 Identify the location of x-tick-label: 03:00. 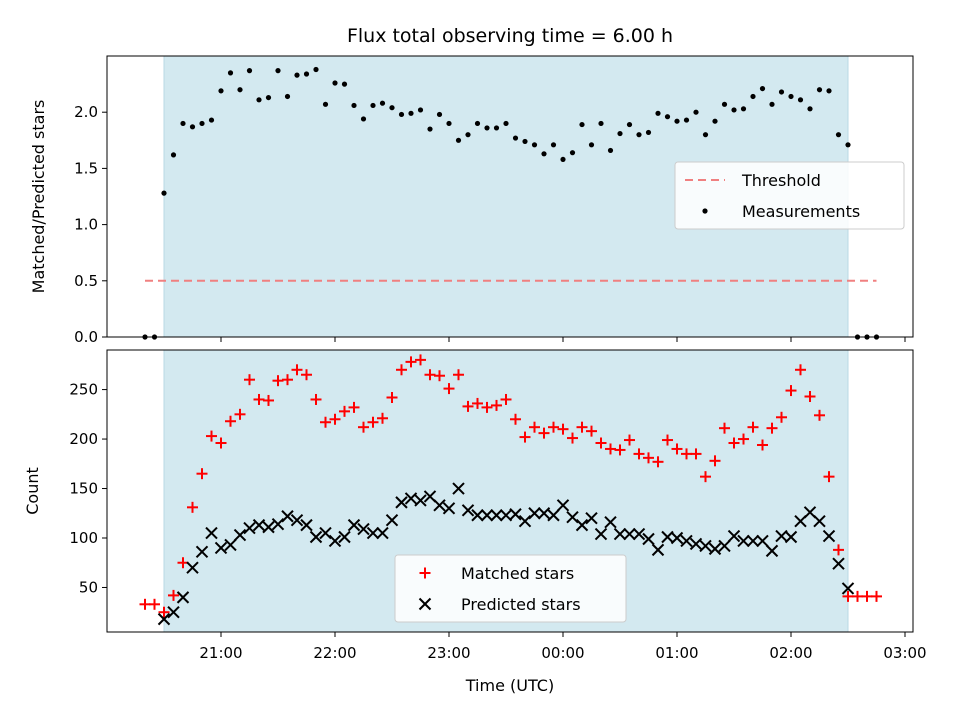
(904, 653).